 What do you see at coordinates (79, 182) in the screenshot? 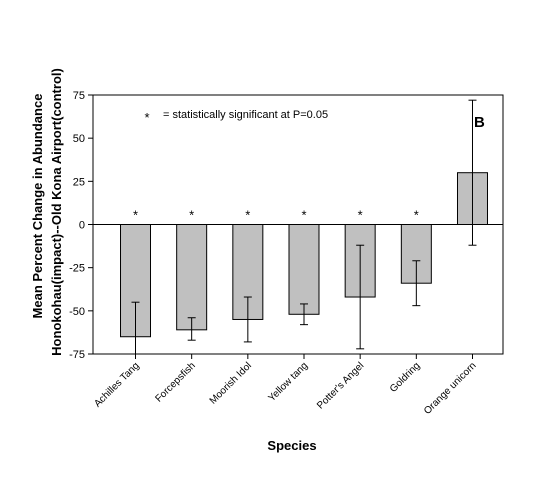
I see `y-tick-label: 25` at bounding box center [79, 182].